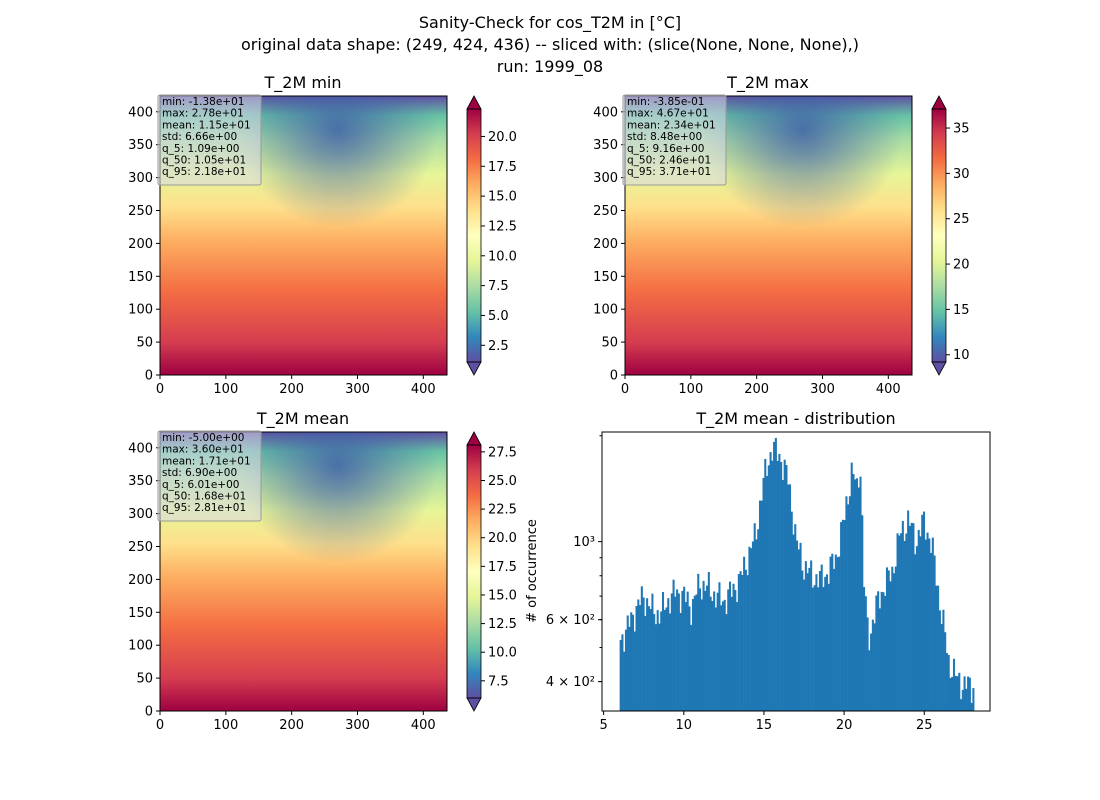  I want to click on panel-title: T_2M min, so click(302, 83).